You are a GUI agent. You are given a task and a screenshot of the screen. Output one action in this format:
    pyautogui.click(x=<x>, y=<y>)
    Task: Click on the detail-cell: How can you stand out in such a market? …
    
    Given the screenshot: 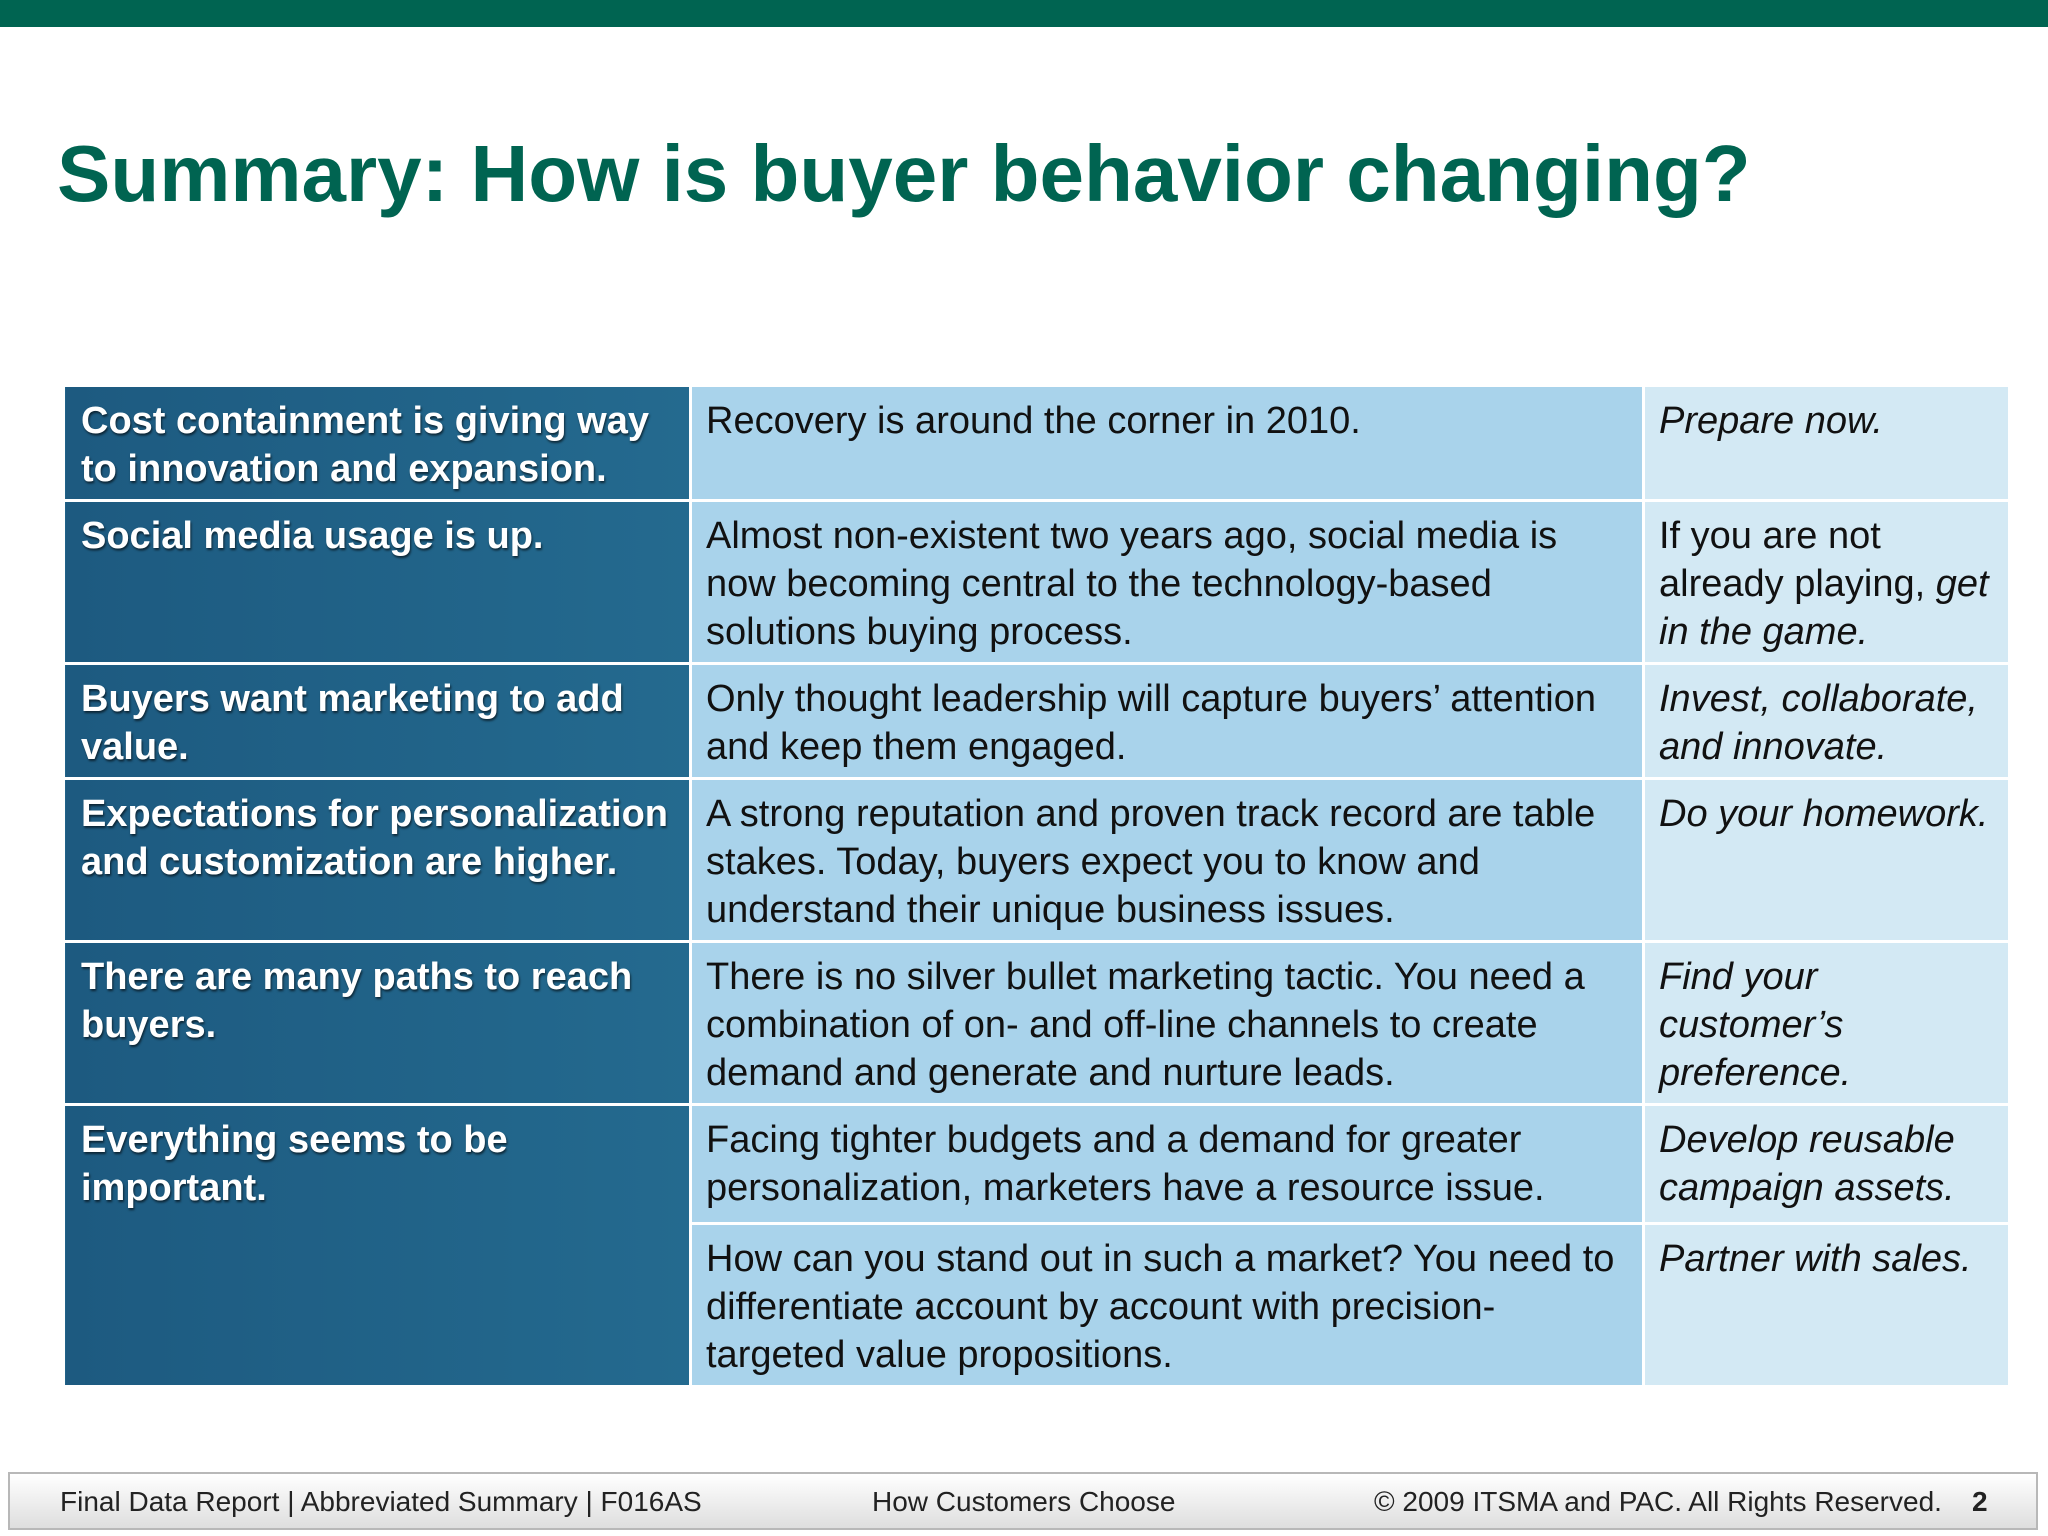 What is the action you would take?
    pyautogui.click(x=1167, y=1305)
    